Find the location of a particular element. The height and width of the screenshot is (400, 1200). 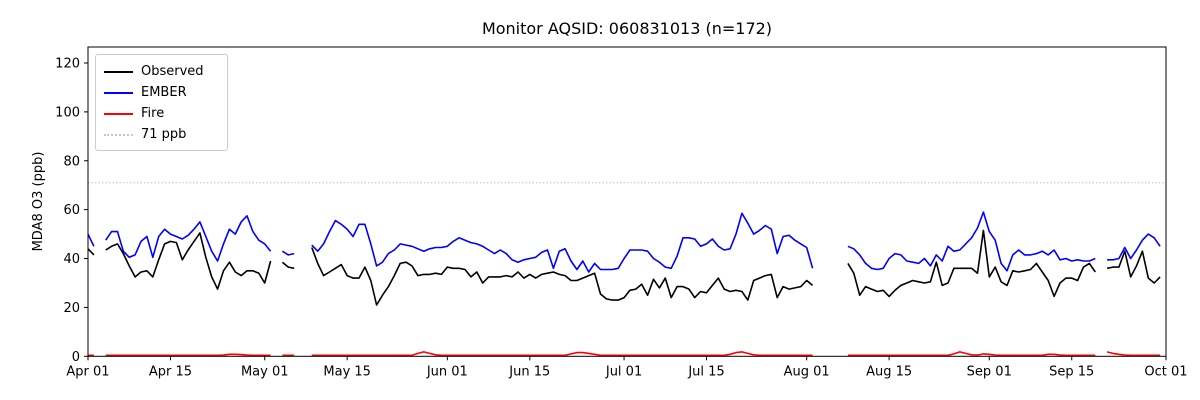

x-tick-label: Oct 01 is located at coordinates (1165, 371).